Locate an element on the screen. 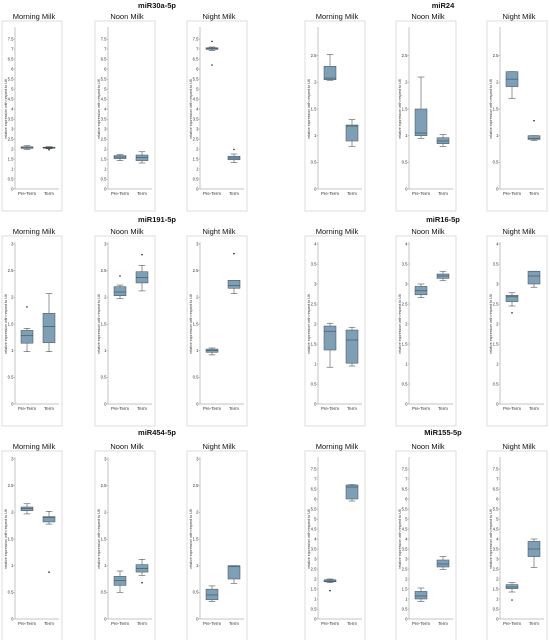 This screenshot has height=640, width=550. gene-title: miR16-5p is located at coordinates (443, 219).